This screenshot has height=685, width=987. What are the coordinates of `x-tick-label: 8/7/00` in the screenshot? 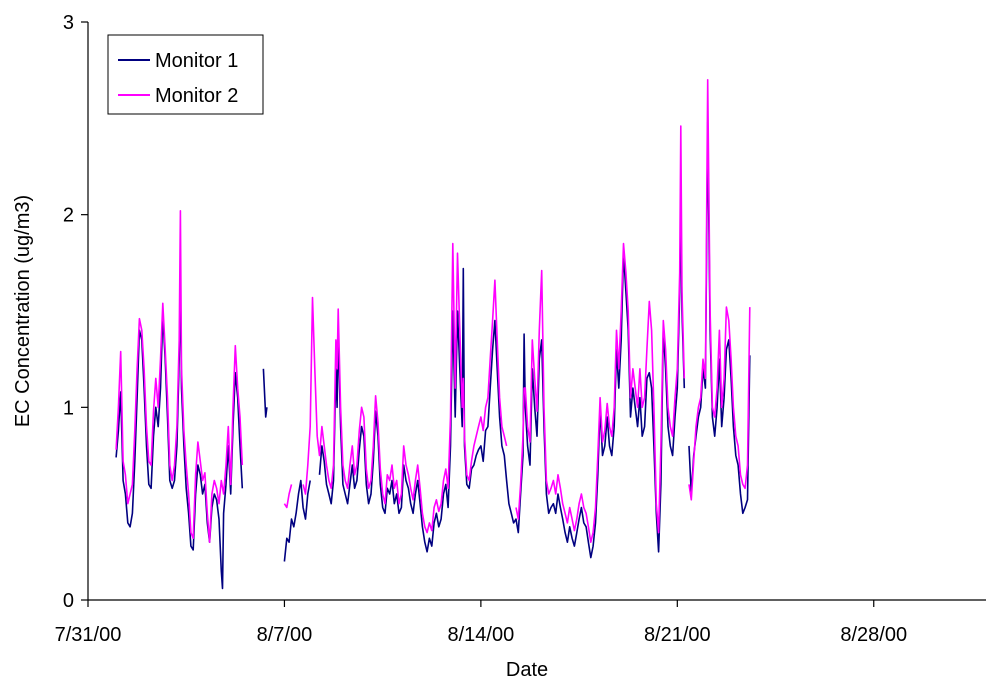 It's located at (285, 635).